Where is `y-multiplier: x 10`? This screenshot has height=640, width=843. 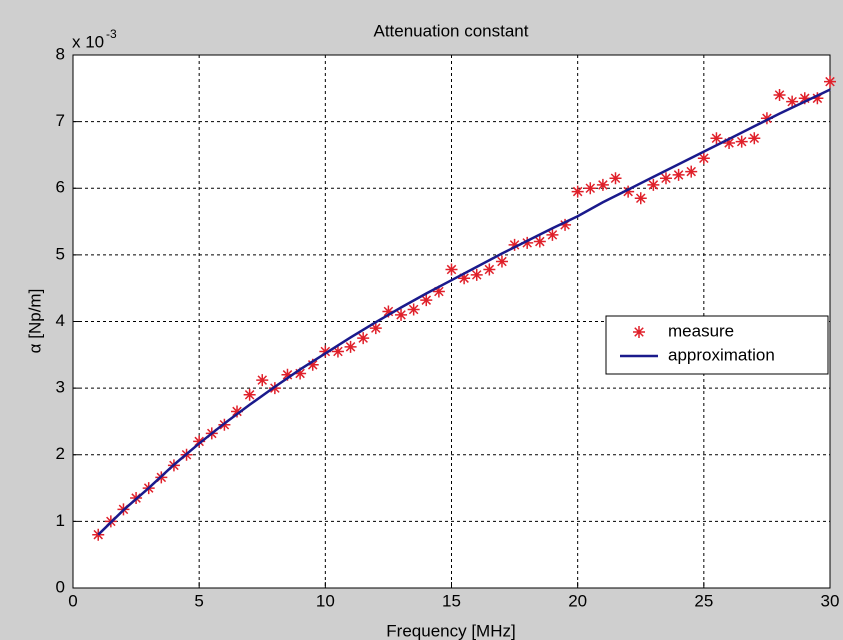
y-multiplier: x 10 is located at coordinates (88, 41).